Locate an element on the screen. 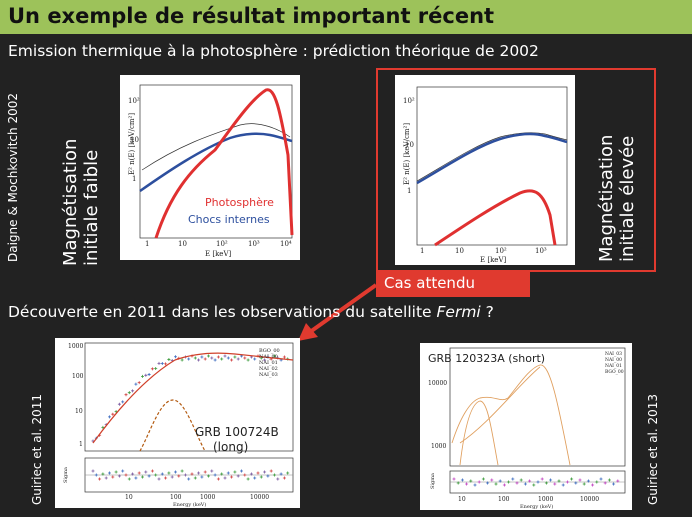 The image size is (692, 517). x-tick-label: 1 is located at coordinates (422, 251).